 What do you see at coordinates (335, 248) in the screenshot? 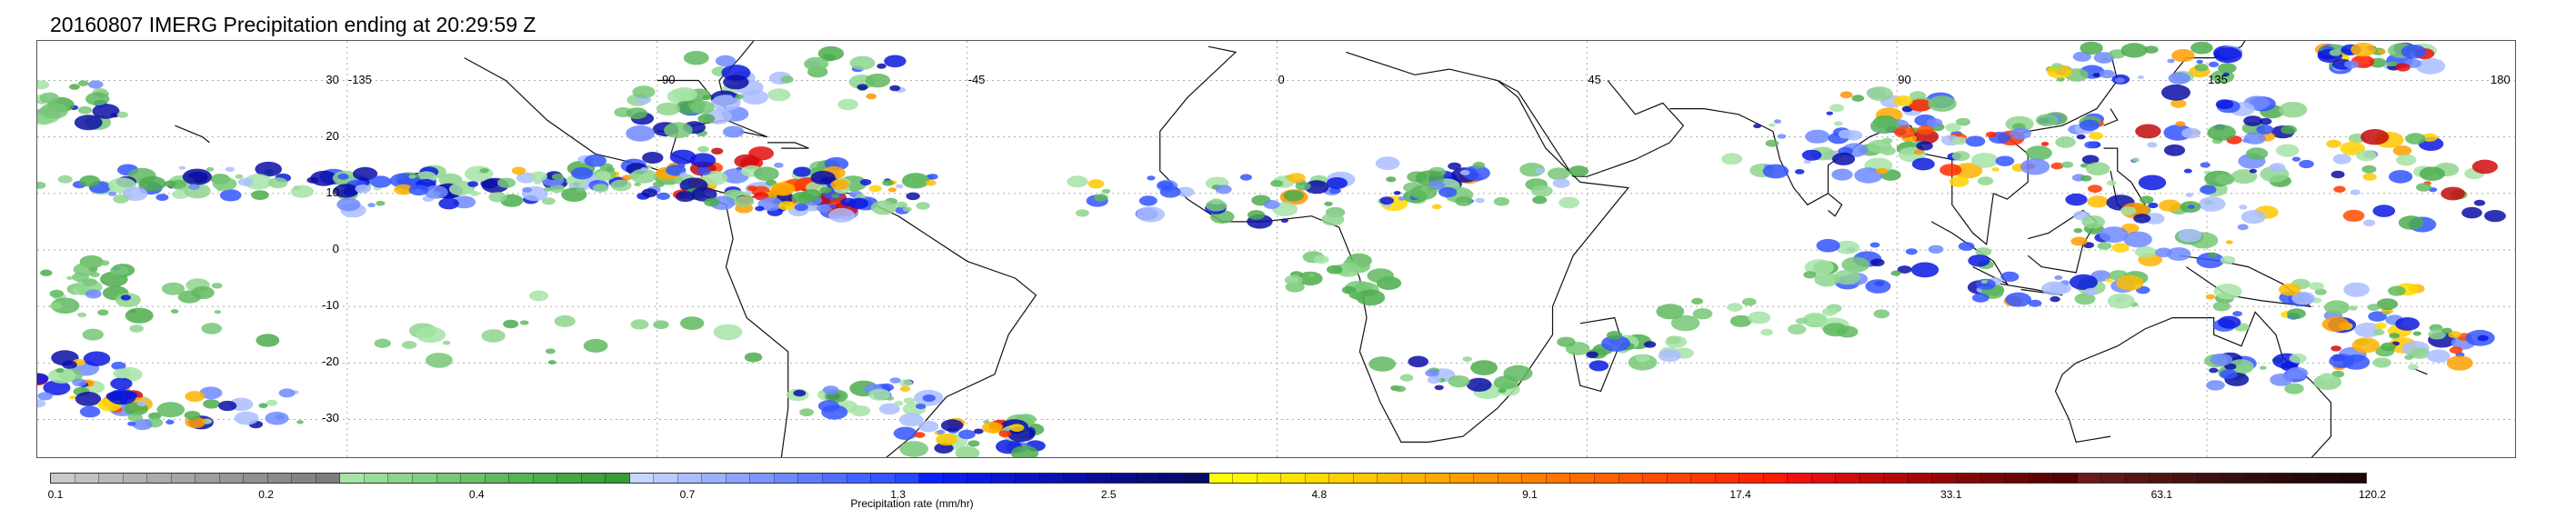
I see `lat-label: 0` at bounding box center [335, 248].